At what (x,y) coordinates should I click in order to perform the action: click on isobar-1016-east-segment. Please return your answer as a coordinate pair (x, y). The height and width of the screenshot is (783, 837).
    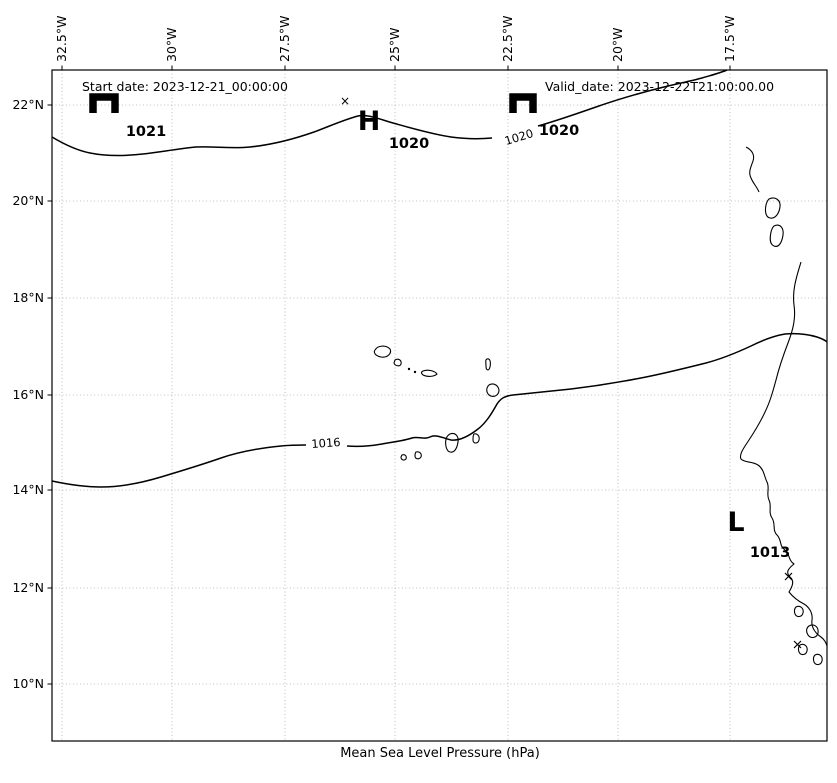
    Looking at the image, I should click on (587, 390).